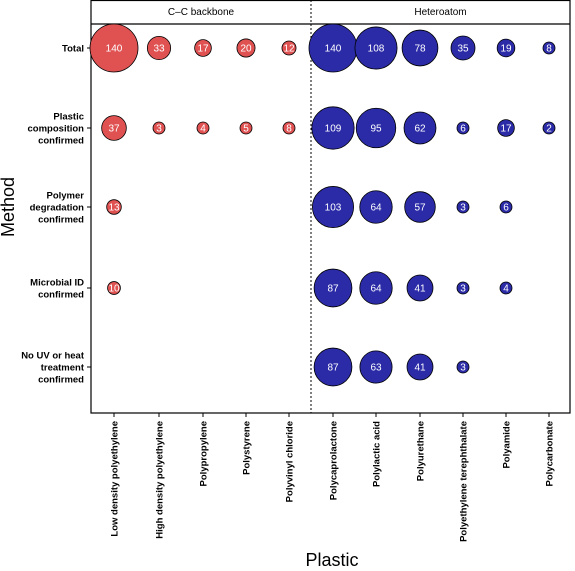 The image size is (575, 571). I want to click on row-label-0: Total, so click(73, 49).